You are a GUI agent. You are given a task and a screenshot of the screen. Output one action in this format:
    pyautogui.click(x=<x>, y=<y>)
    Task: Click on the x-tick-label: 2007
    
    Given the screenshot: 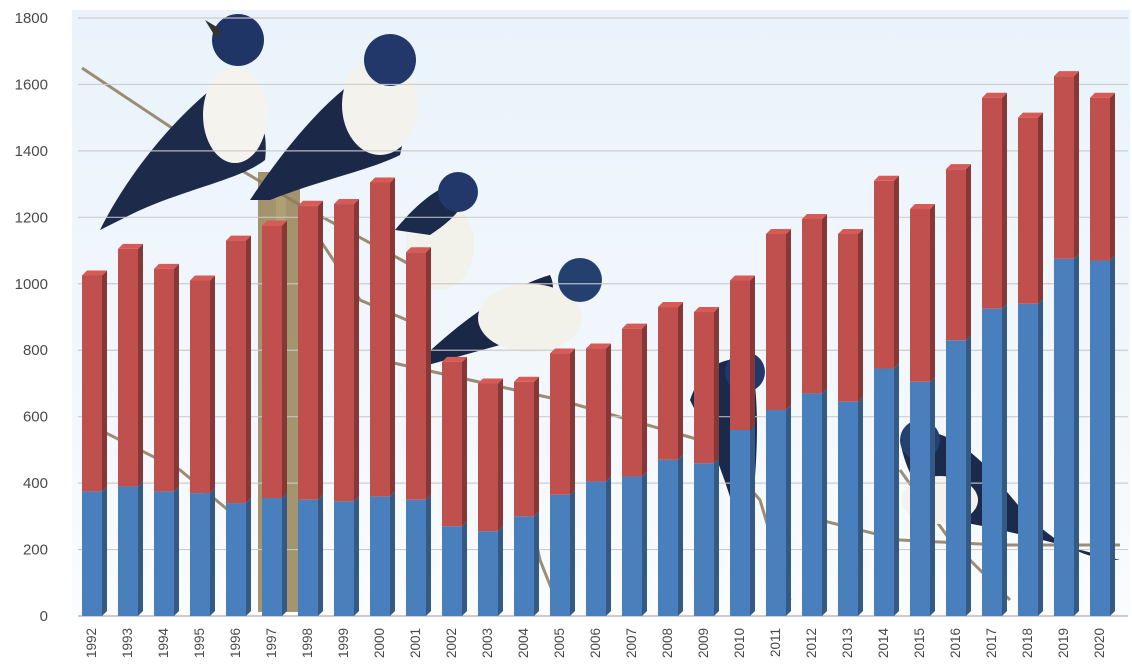 What is the action you would take?
    pyautogui.click(x=631, y=643)
    